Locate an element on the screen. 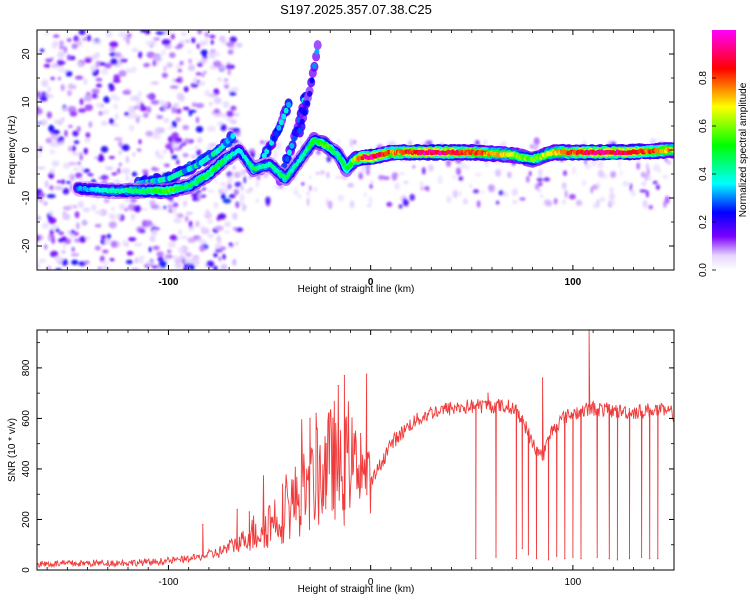  colorbar-tick-label: 0.8 is located at coordinates (703, 78).